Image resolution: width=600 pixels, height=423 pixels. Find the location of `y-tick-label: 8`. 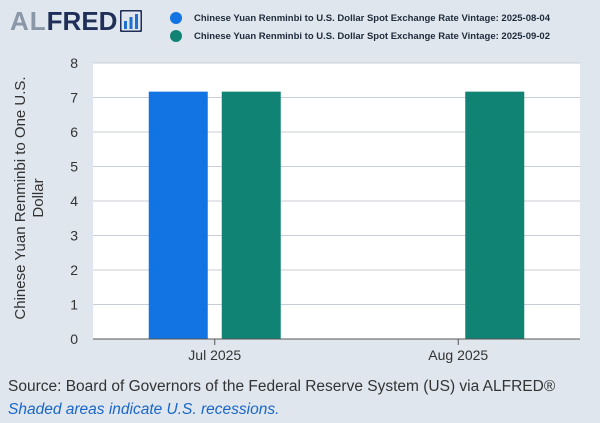

y-tick-label: 8 is located at coordinates (74, 63).